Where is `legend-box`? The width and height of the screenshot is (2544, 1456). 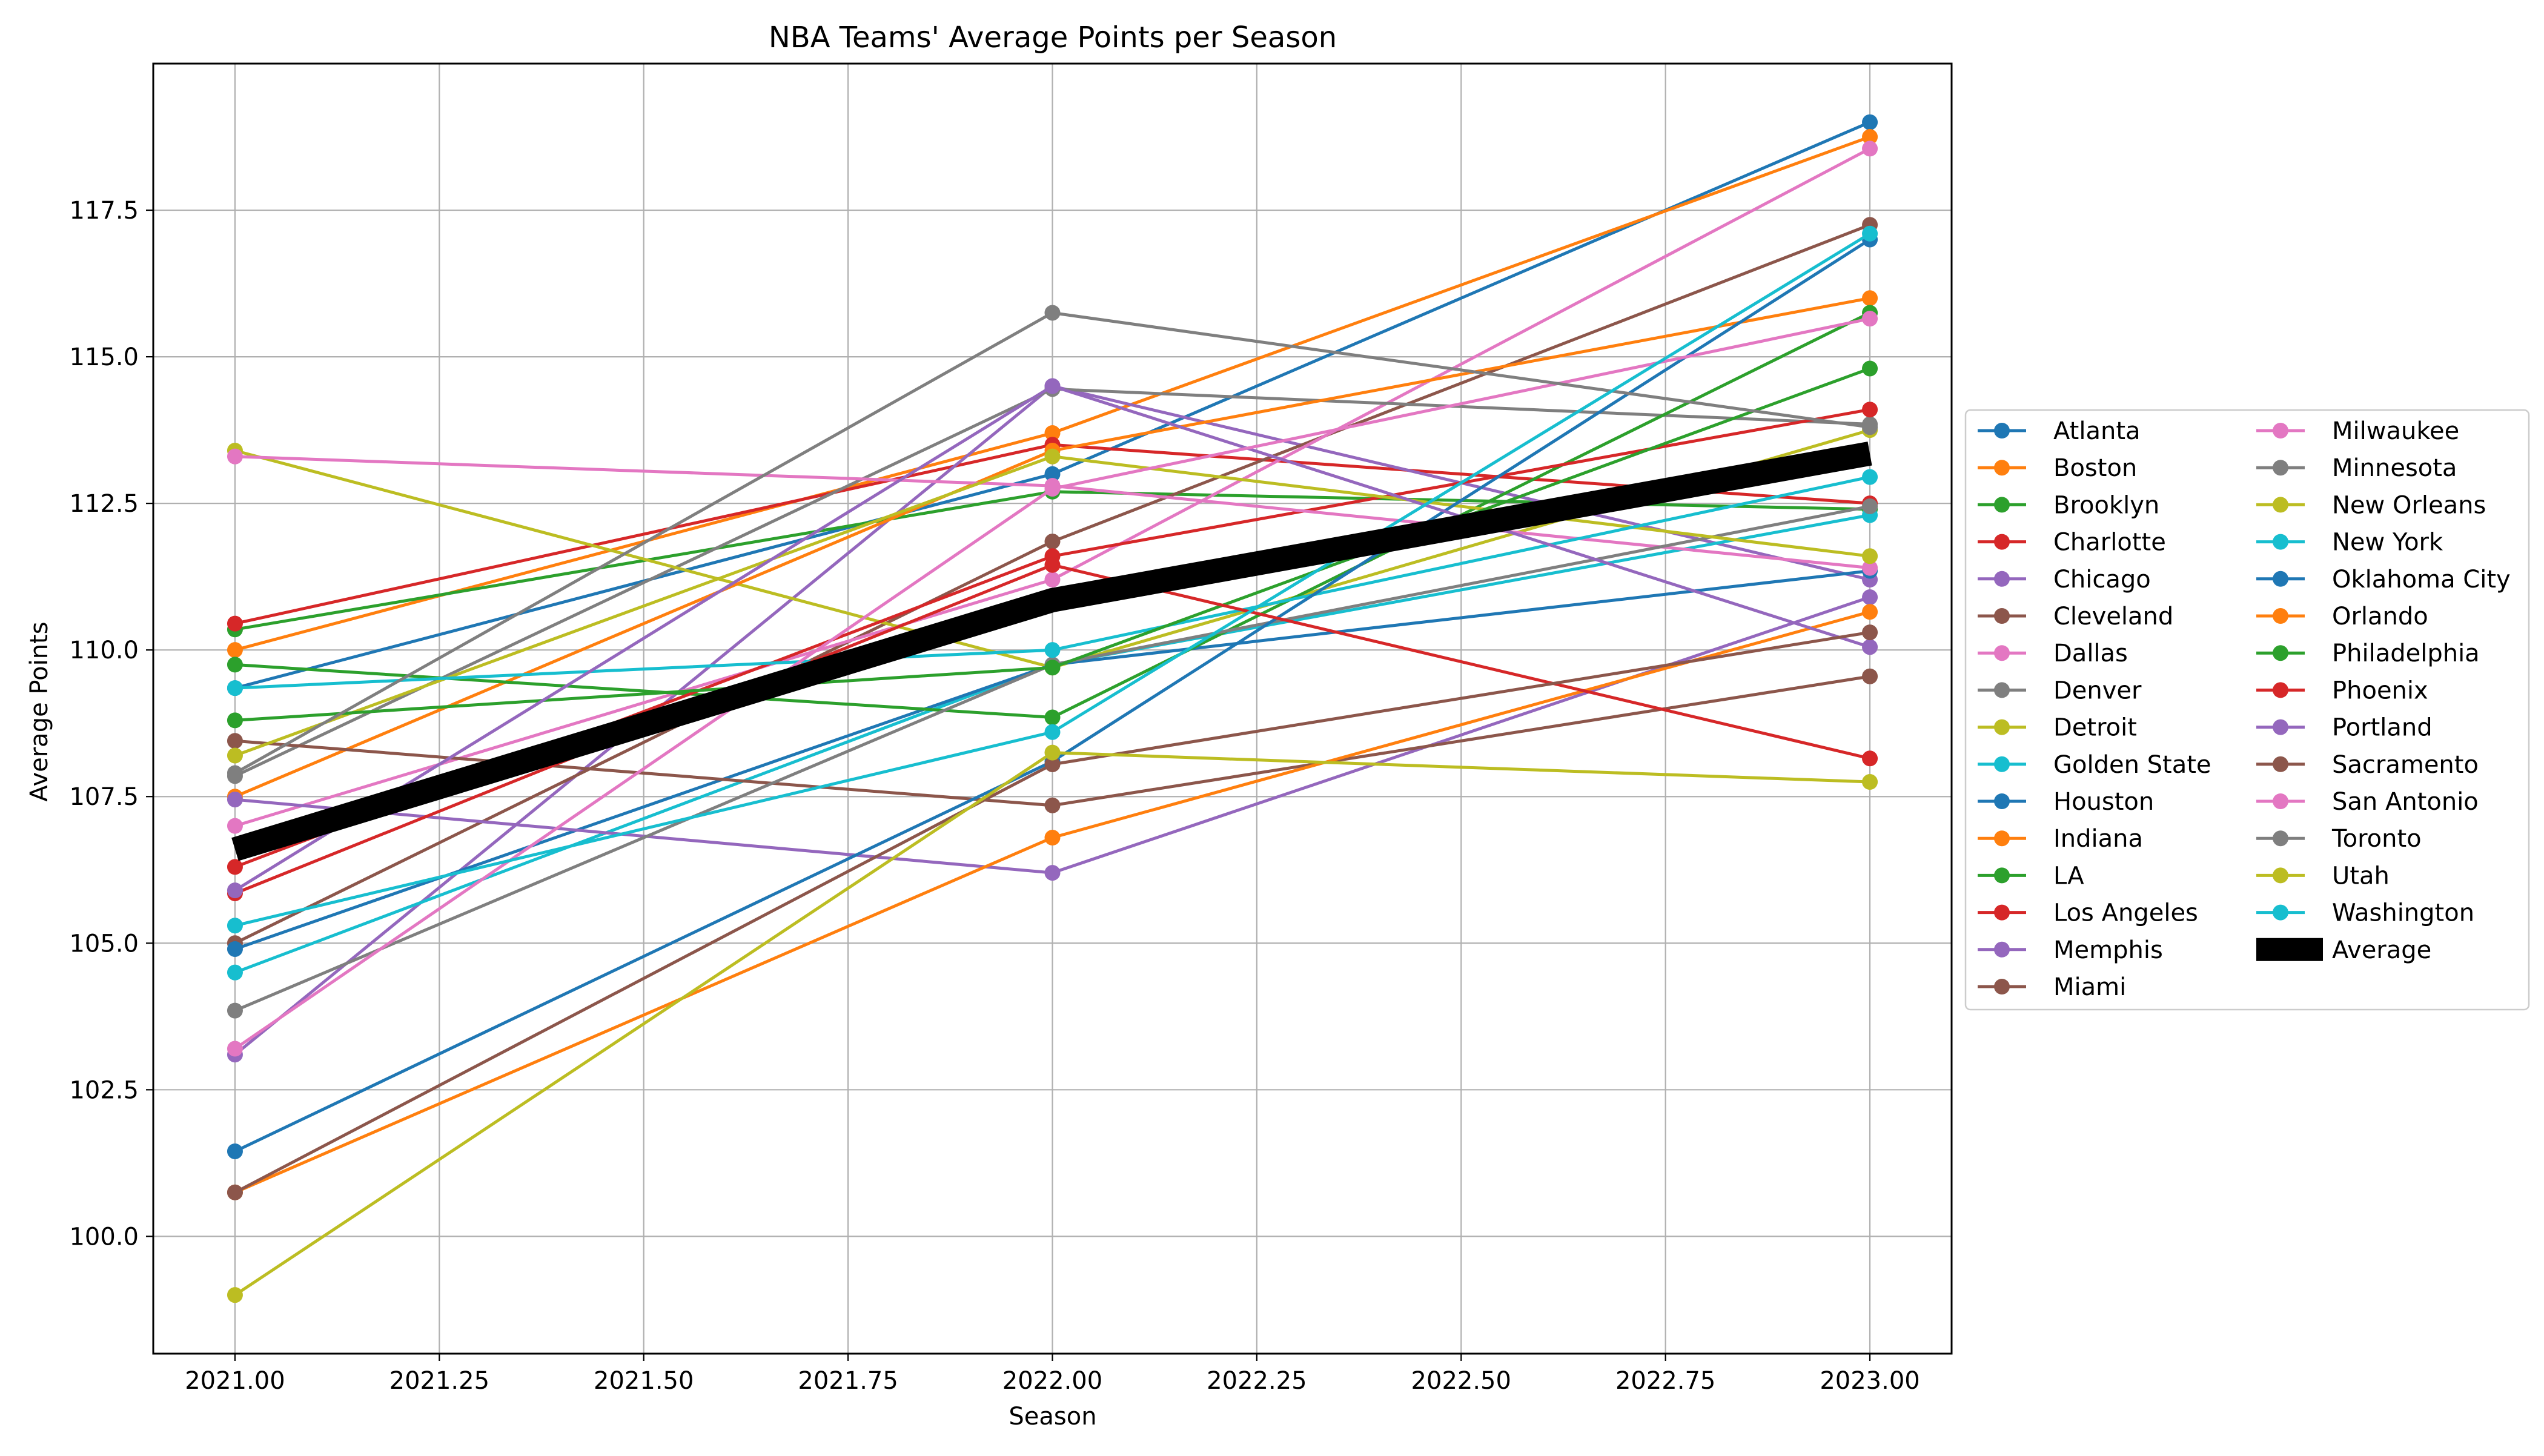
legend-box is located at coordinates (2247, 710).